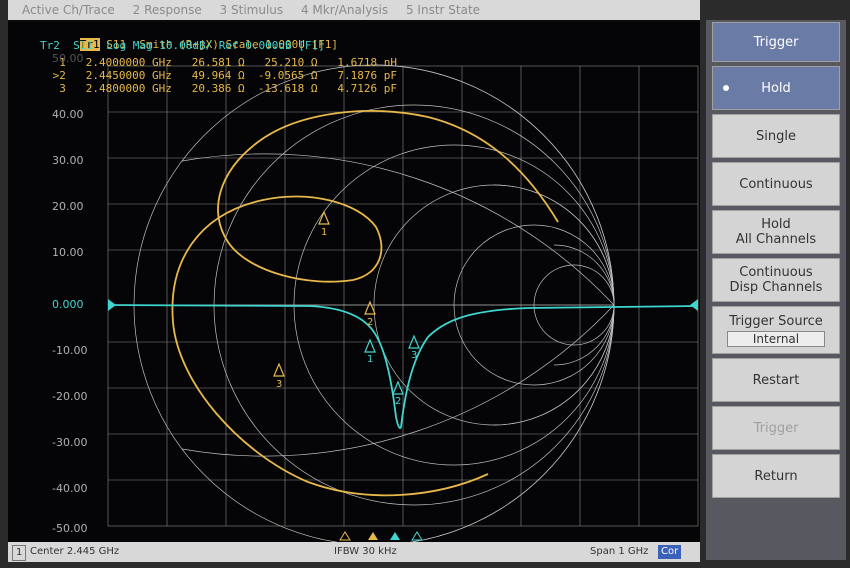  I want to click on continuous-disp-channels-button: Continuous Disp Channels, so click(776, 280).